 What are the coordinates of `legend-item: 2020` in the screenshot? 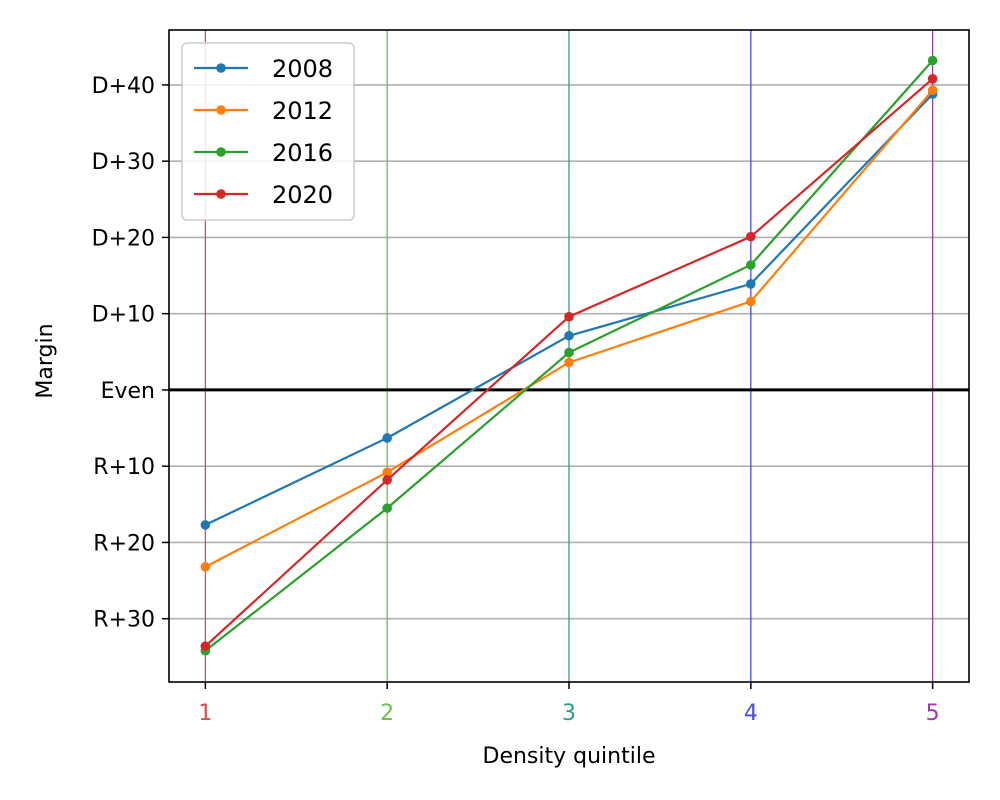 It's located at (263, 195).